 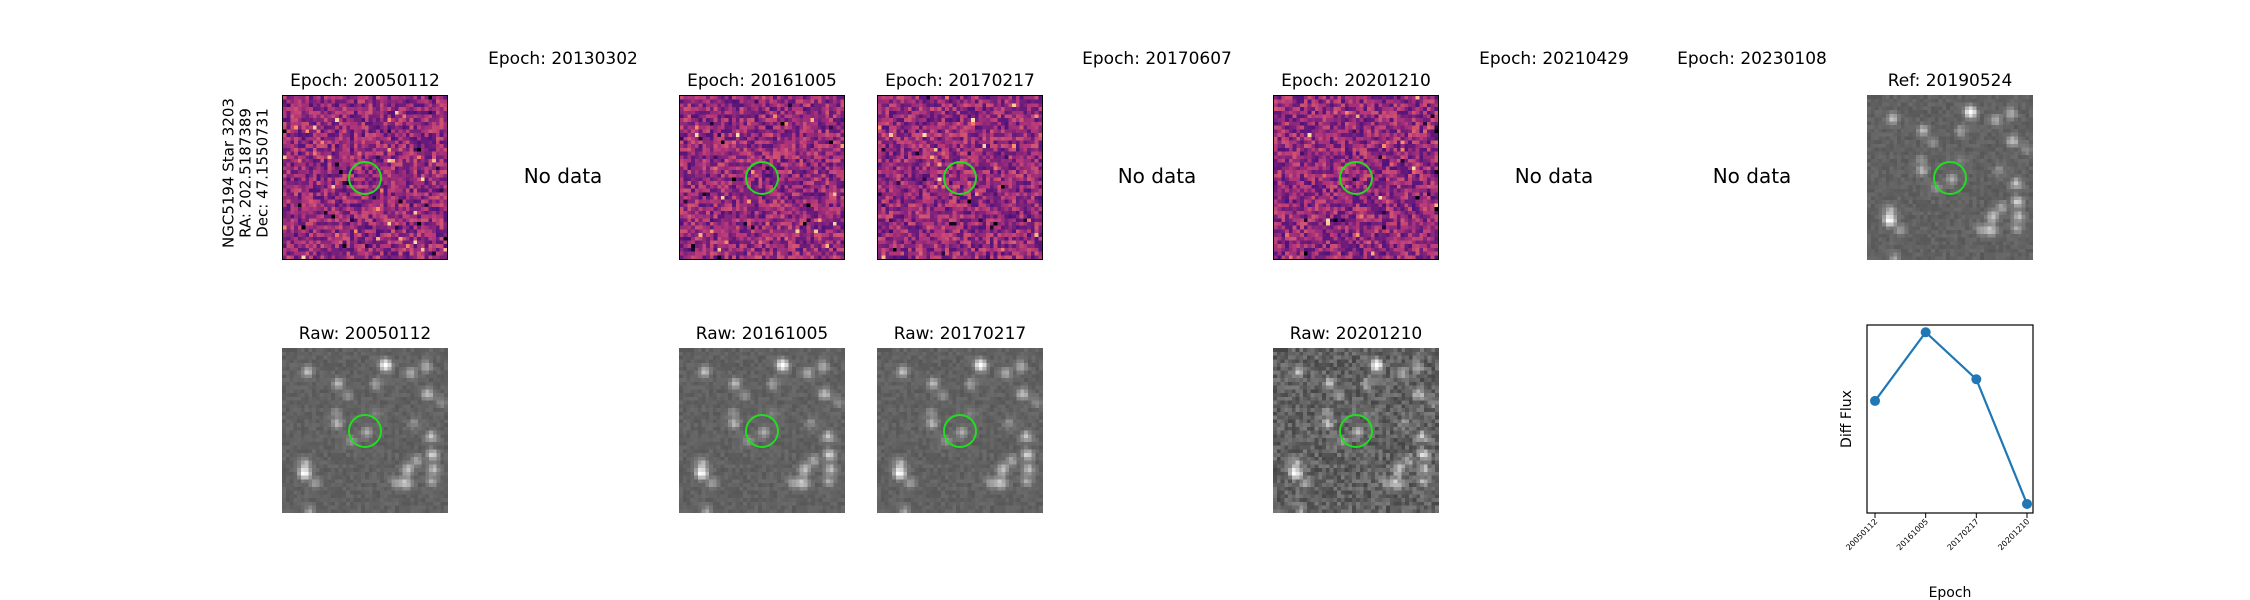 I want to click on epoch-title-20170607: Epoch: 20170607, so click(x=1157, y=59).